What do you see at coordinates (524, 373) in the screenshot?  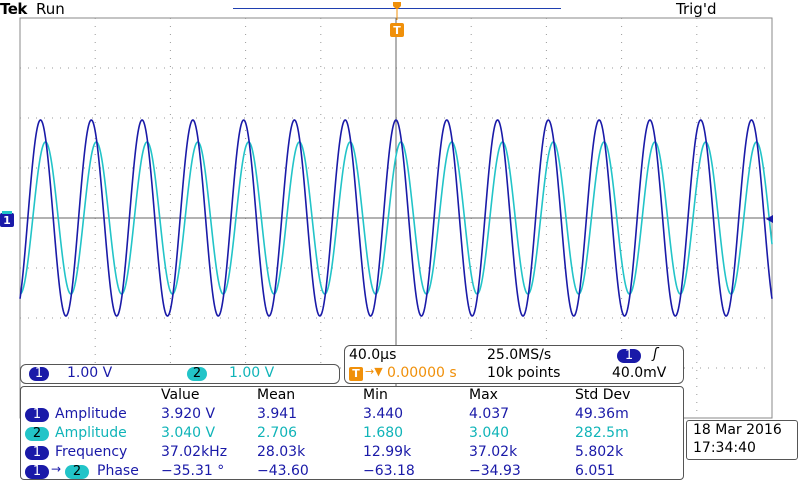 I see `record-length: 10k points` at bounding box center [524, 373].